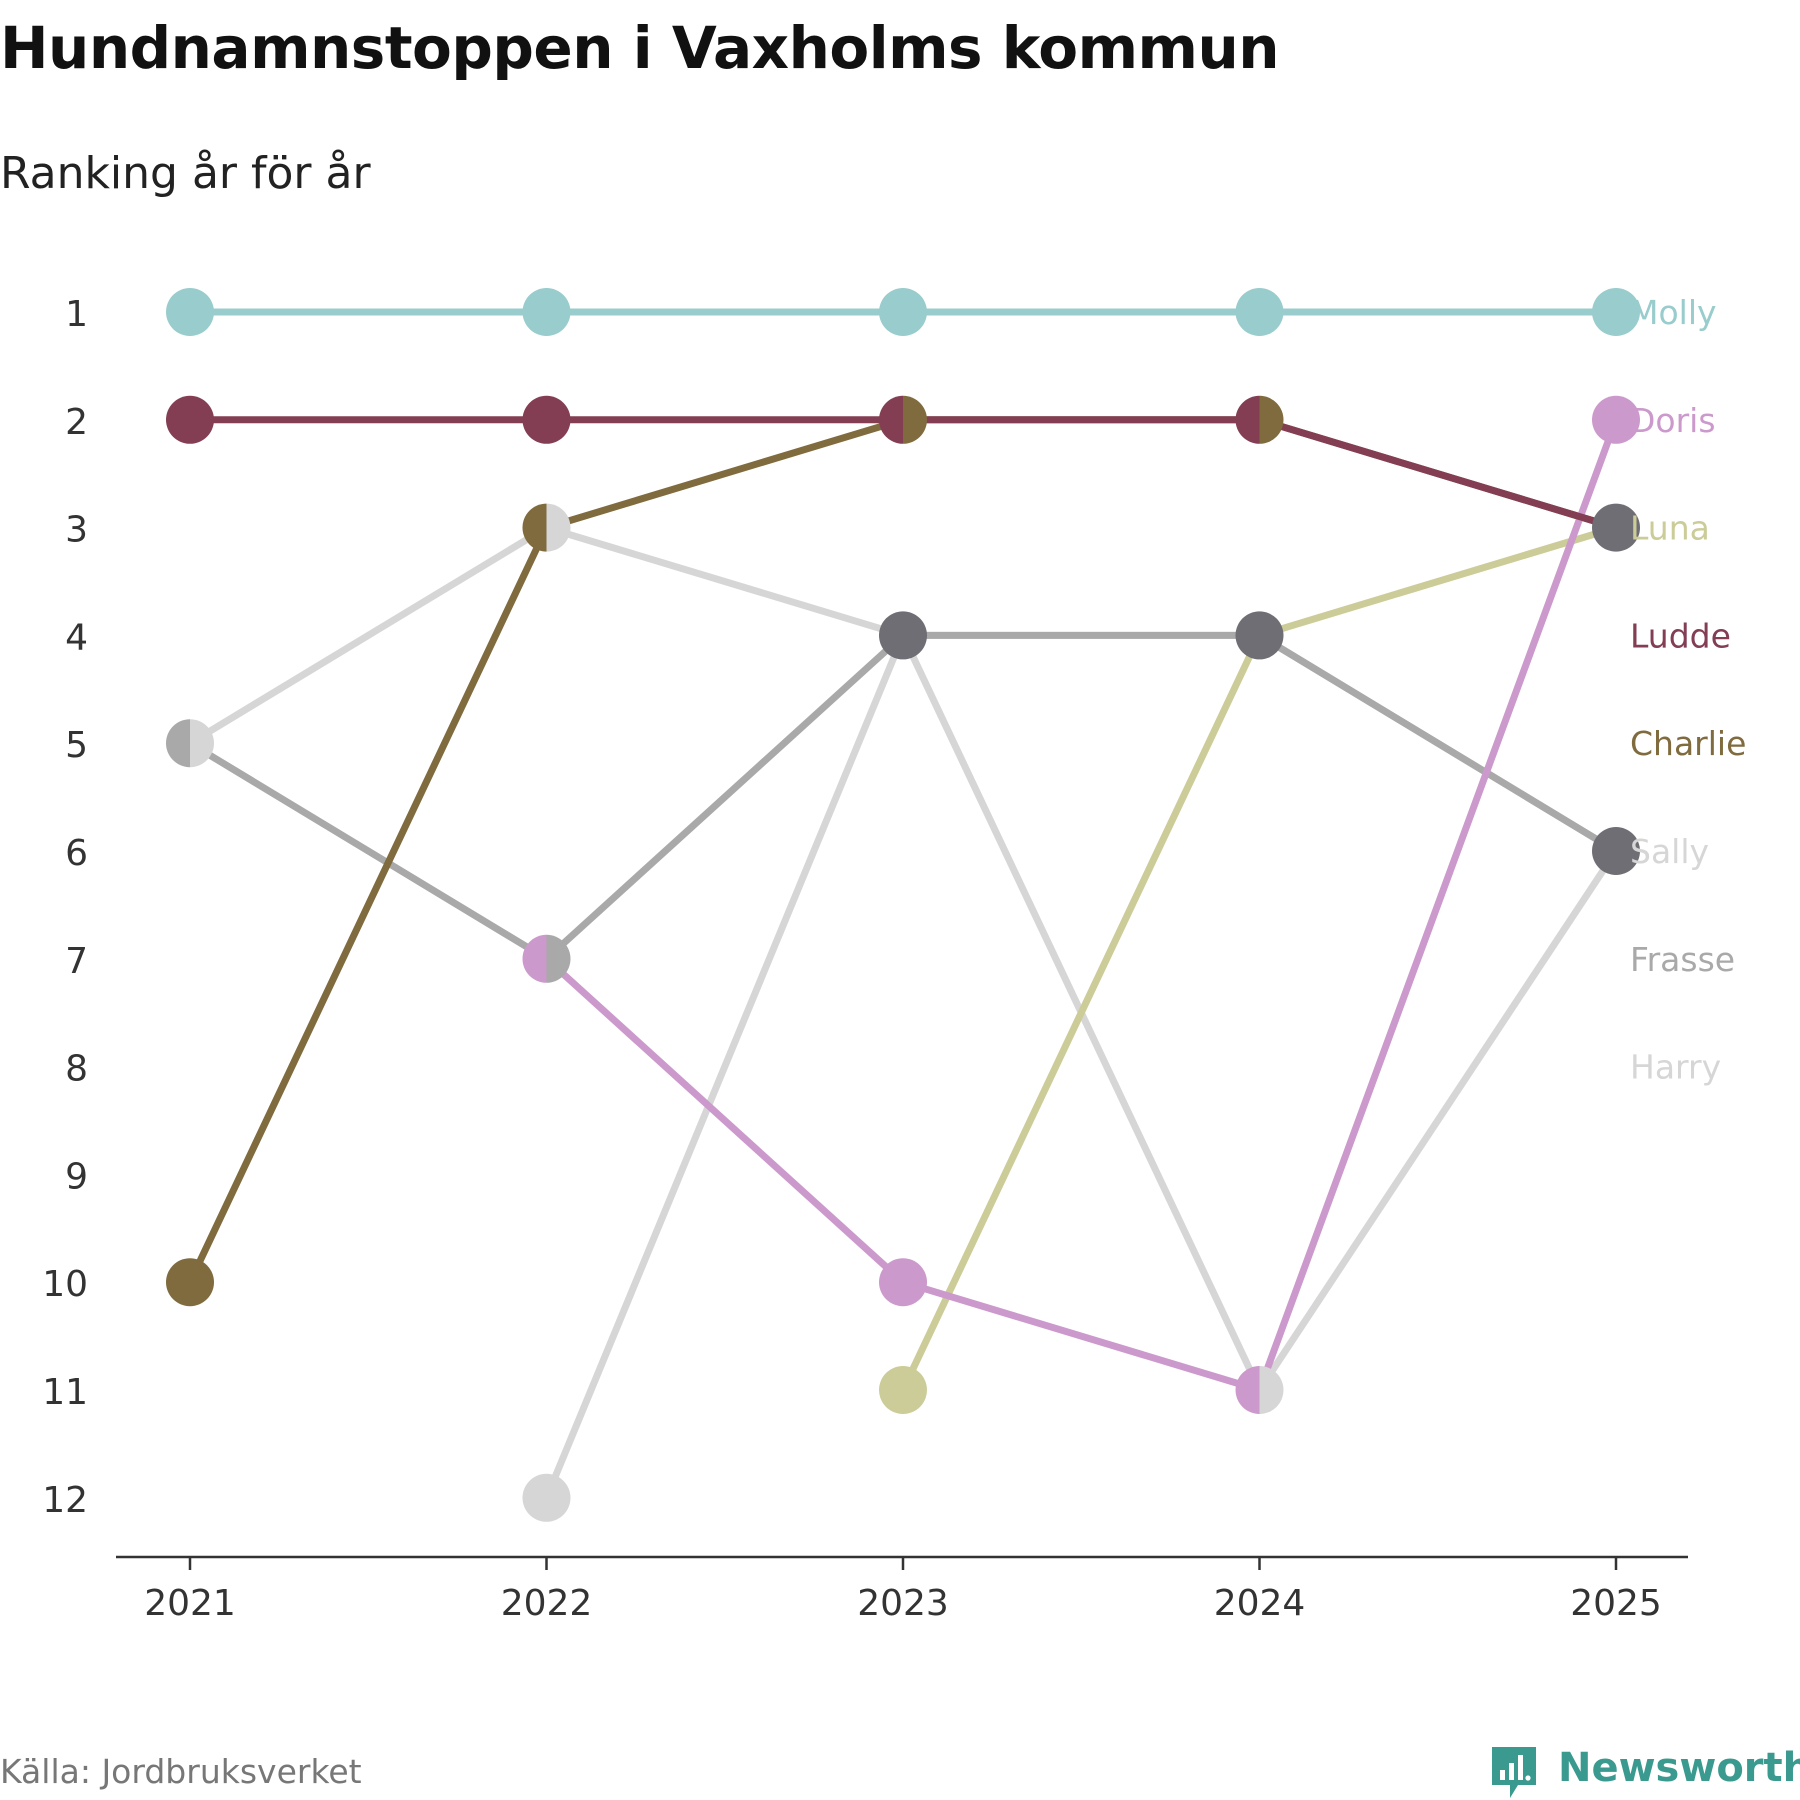 Image resolution: width=1800 pixels, height=1800 pixels. Describe the element at coordinates (202, 743) in the screenshot. I see `point-harry-2021` at that location.